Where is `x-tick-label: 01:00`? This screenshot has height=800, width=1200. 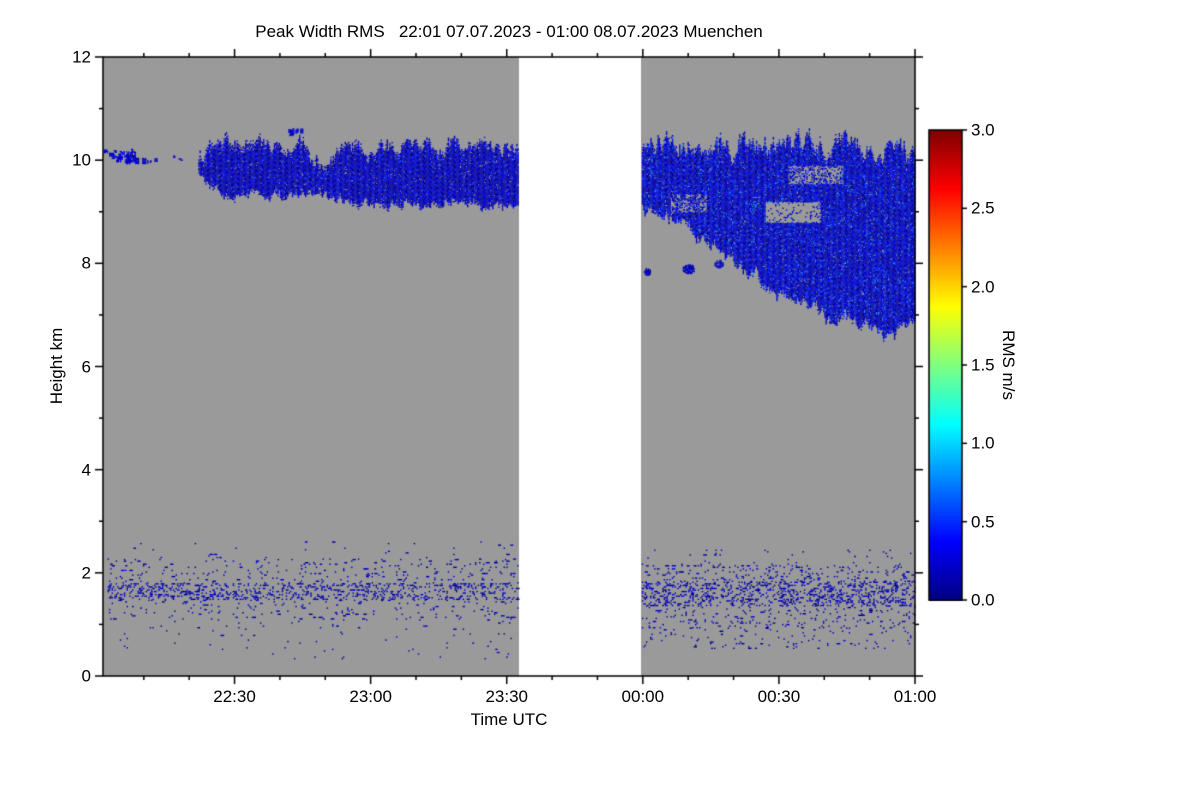 x-tick-label: 01:00 is located at coordinates (915, 696).